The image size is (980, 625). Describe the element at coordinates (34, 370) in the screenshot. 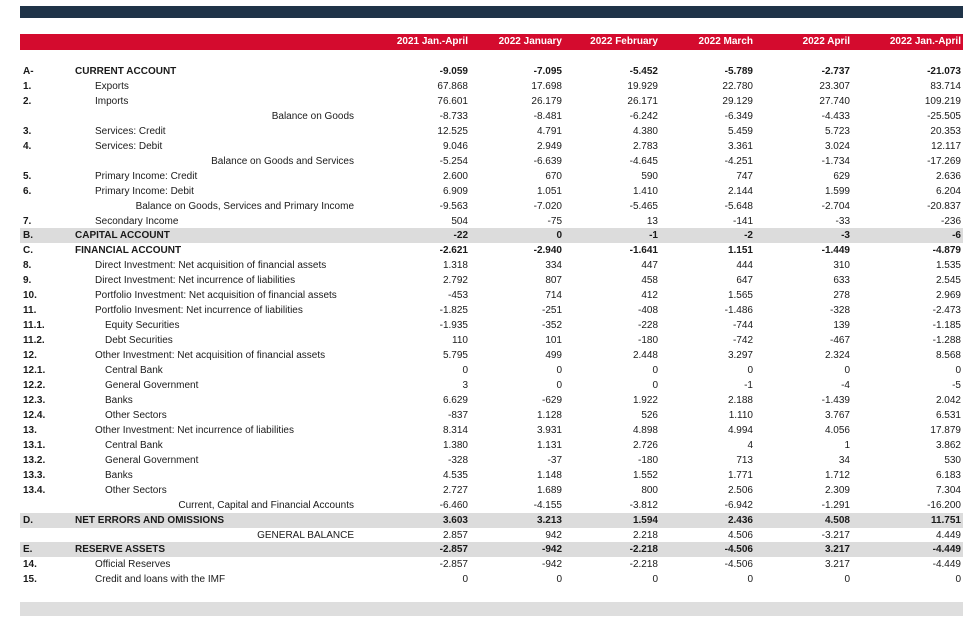

I see `row-code: 12.1.` at that location.